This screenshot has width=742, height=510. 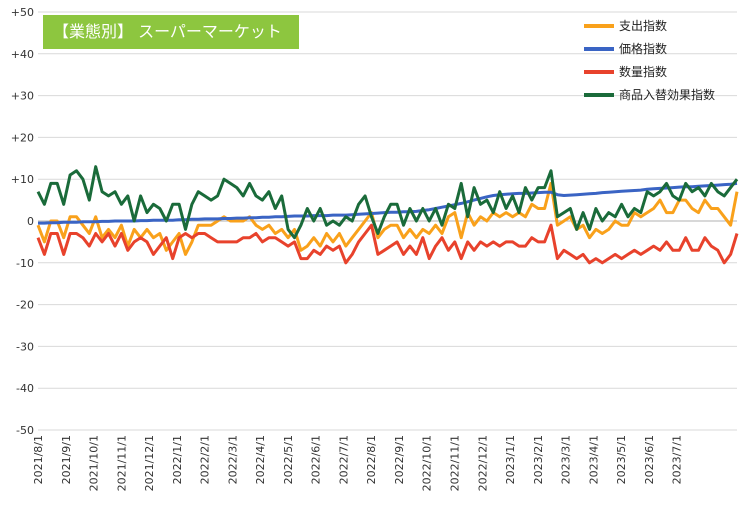 What do you see at coordinates (94, 463) in the screenshot?
I see `x-tick-label: 2021/10/1` at bounding box center [94, 463].